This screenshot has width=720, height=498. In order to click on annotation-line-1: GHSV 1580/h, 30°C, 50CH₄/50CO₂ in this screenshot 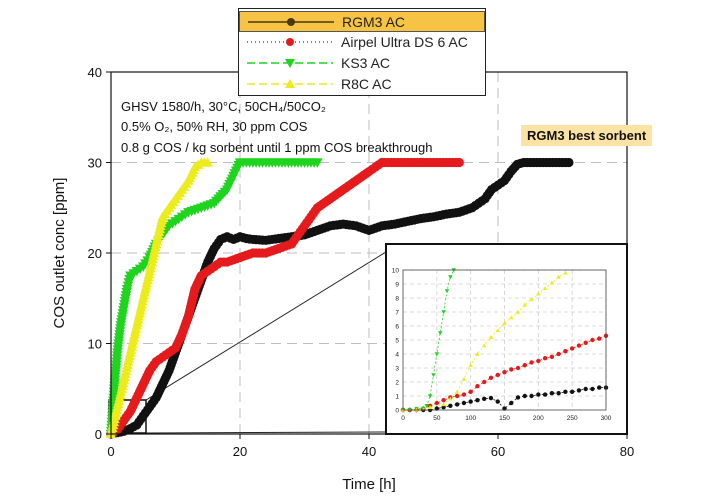, I will do `click(223, 106)`.